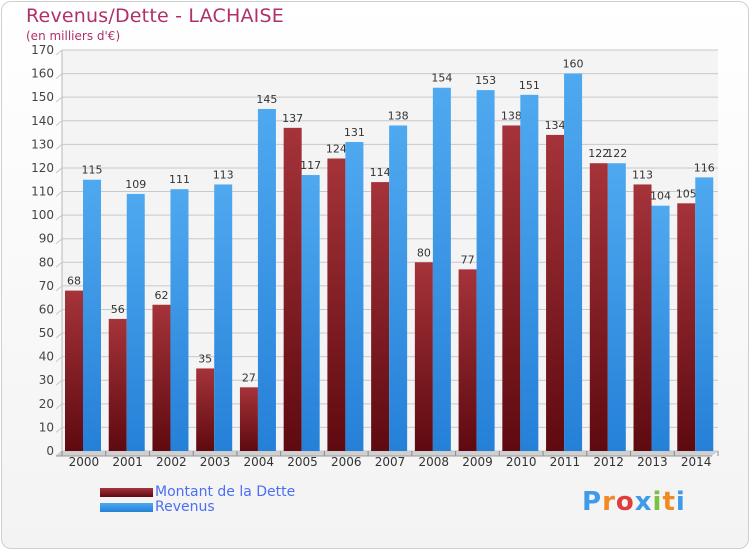 Image resolution: width=750 pixels, height=550 pixels. What do you see at coordinates (398, 115) in the screenshot?
I see `data-label-revenue: 138` at bounding box center [398, 115].